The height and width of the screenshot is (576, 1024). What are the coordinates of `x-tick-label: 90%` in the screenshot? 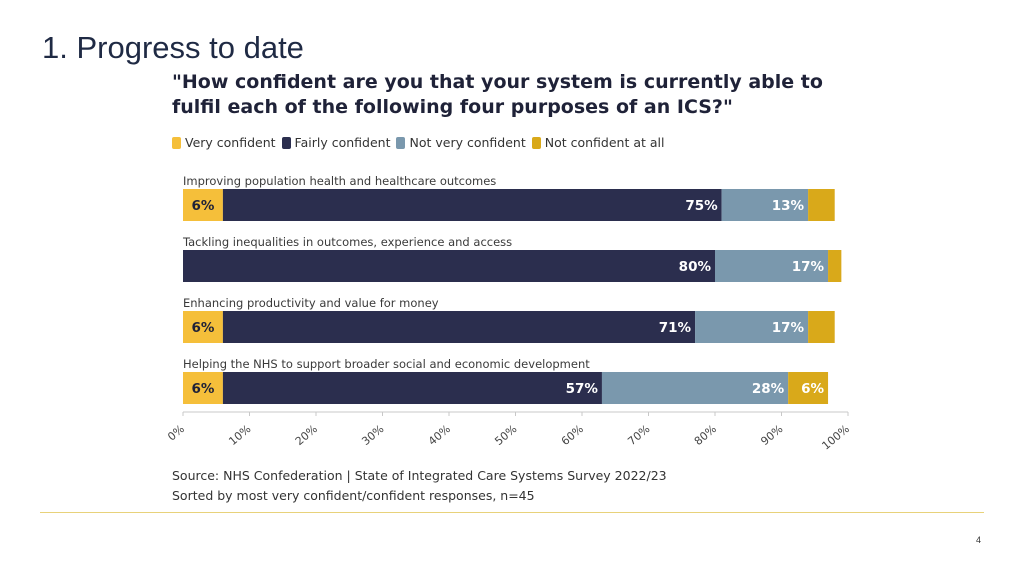 It's located at (771, 435).